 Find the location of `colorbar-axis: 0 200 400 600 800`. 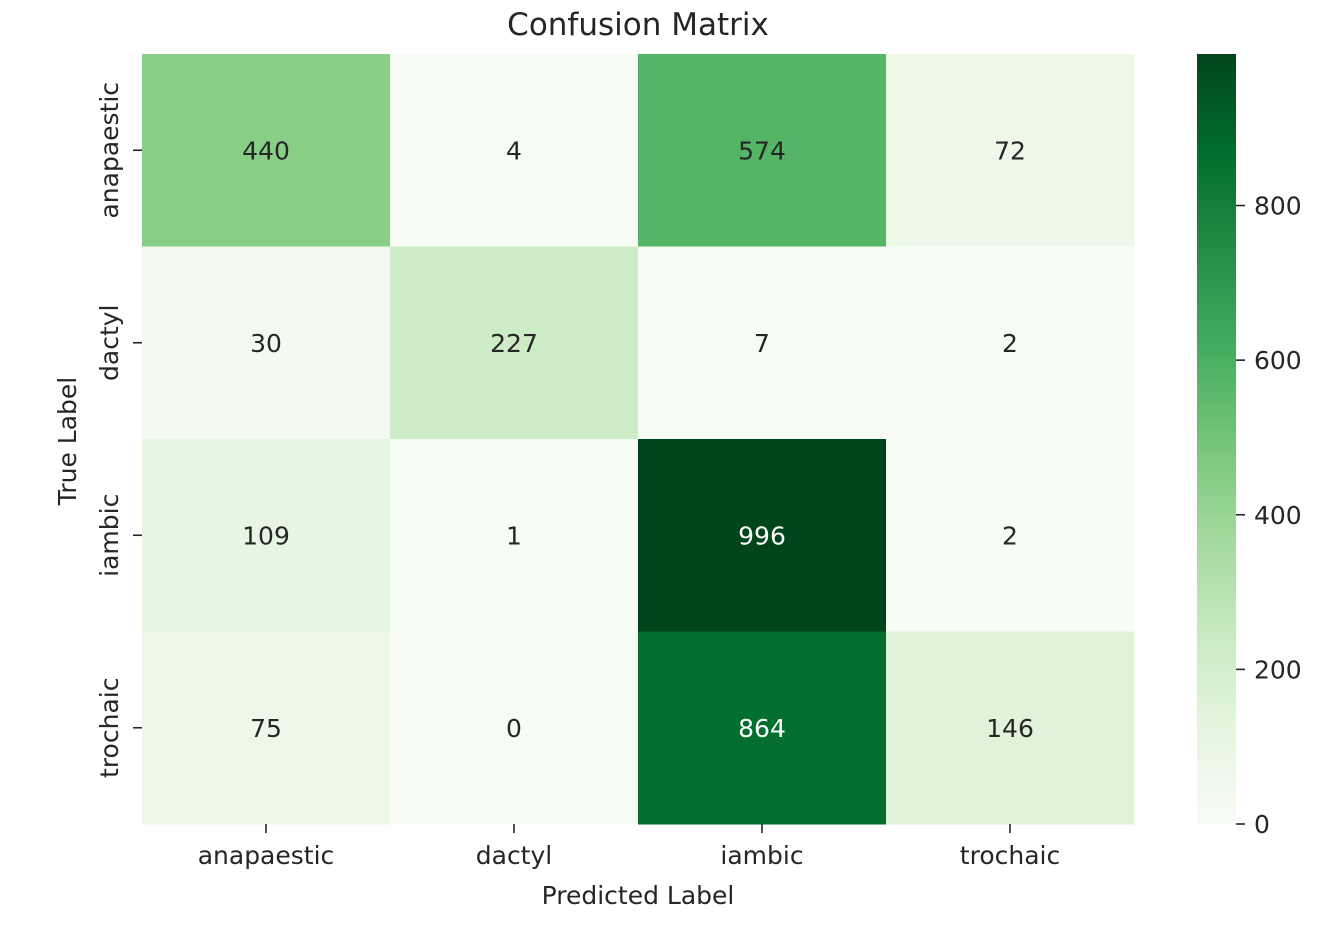

colorbar-axis: 0 200 400 600 800 is located at coordinates (1269, 515).